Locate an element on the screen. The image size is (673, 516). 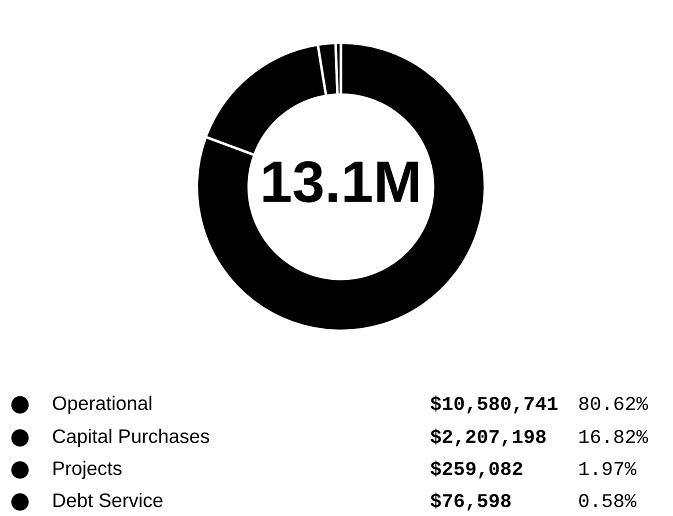
data-label: $76,598 is located at coordinates (470, 501).